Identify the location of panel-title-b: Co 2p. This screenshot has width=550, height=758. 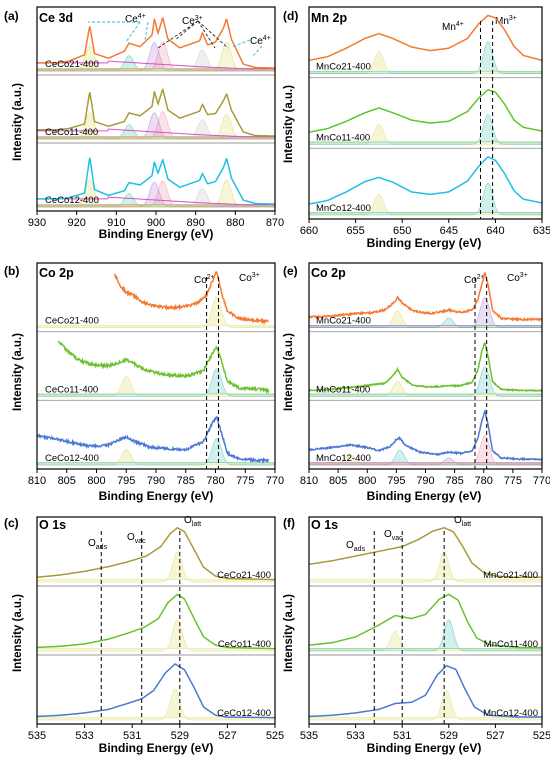
(56, 273).